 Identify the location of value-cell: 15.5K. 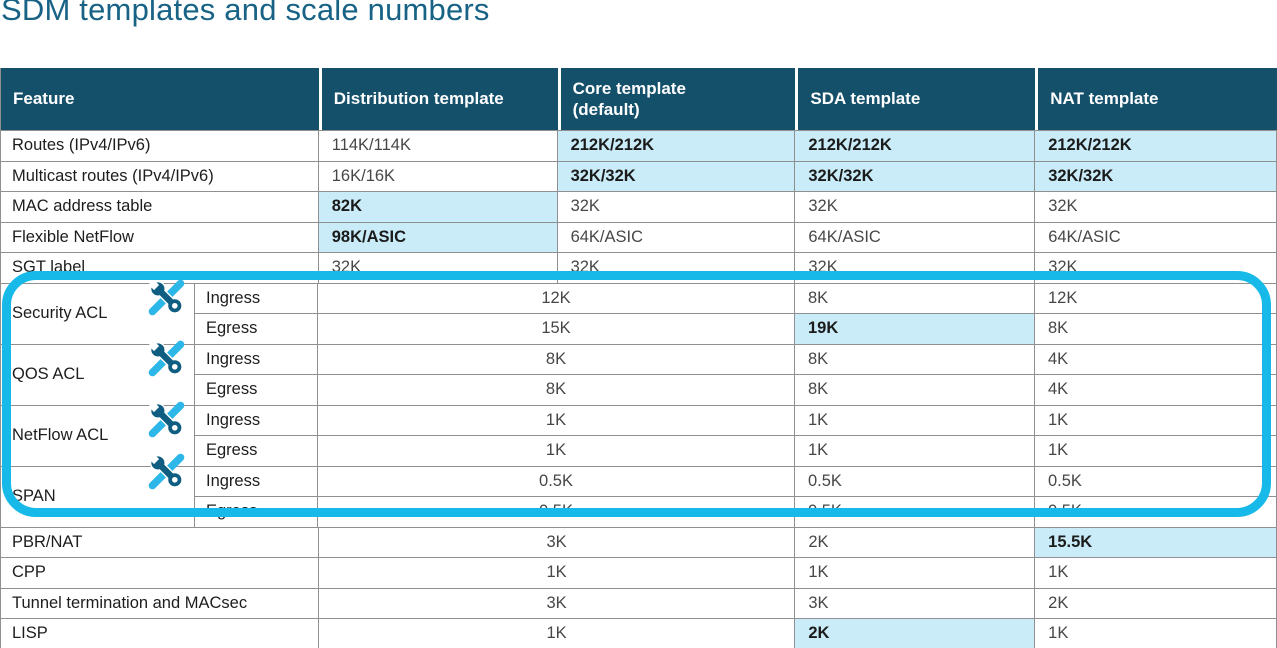
(1156, 542).